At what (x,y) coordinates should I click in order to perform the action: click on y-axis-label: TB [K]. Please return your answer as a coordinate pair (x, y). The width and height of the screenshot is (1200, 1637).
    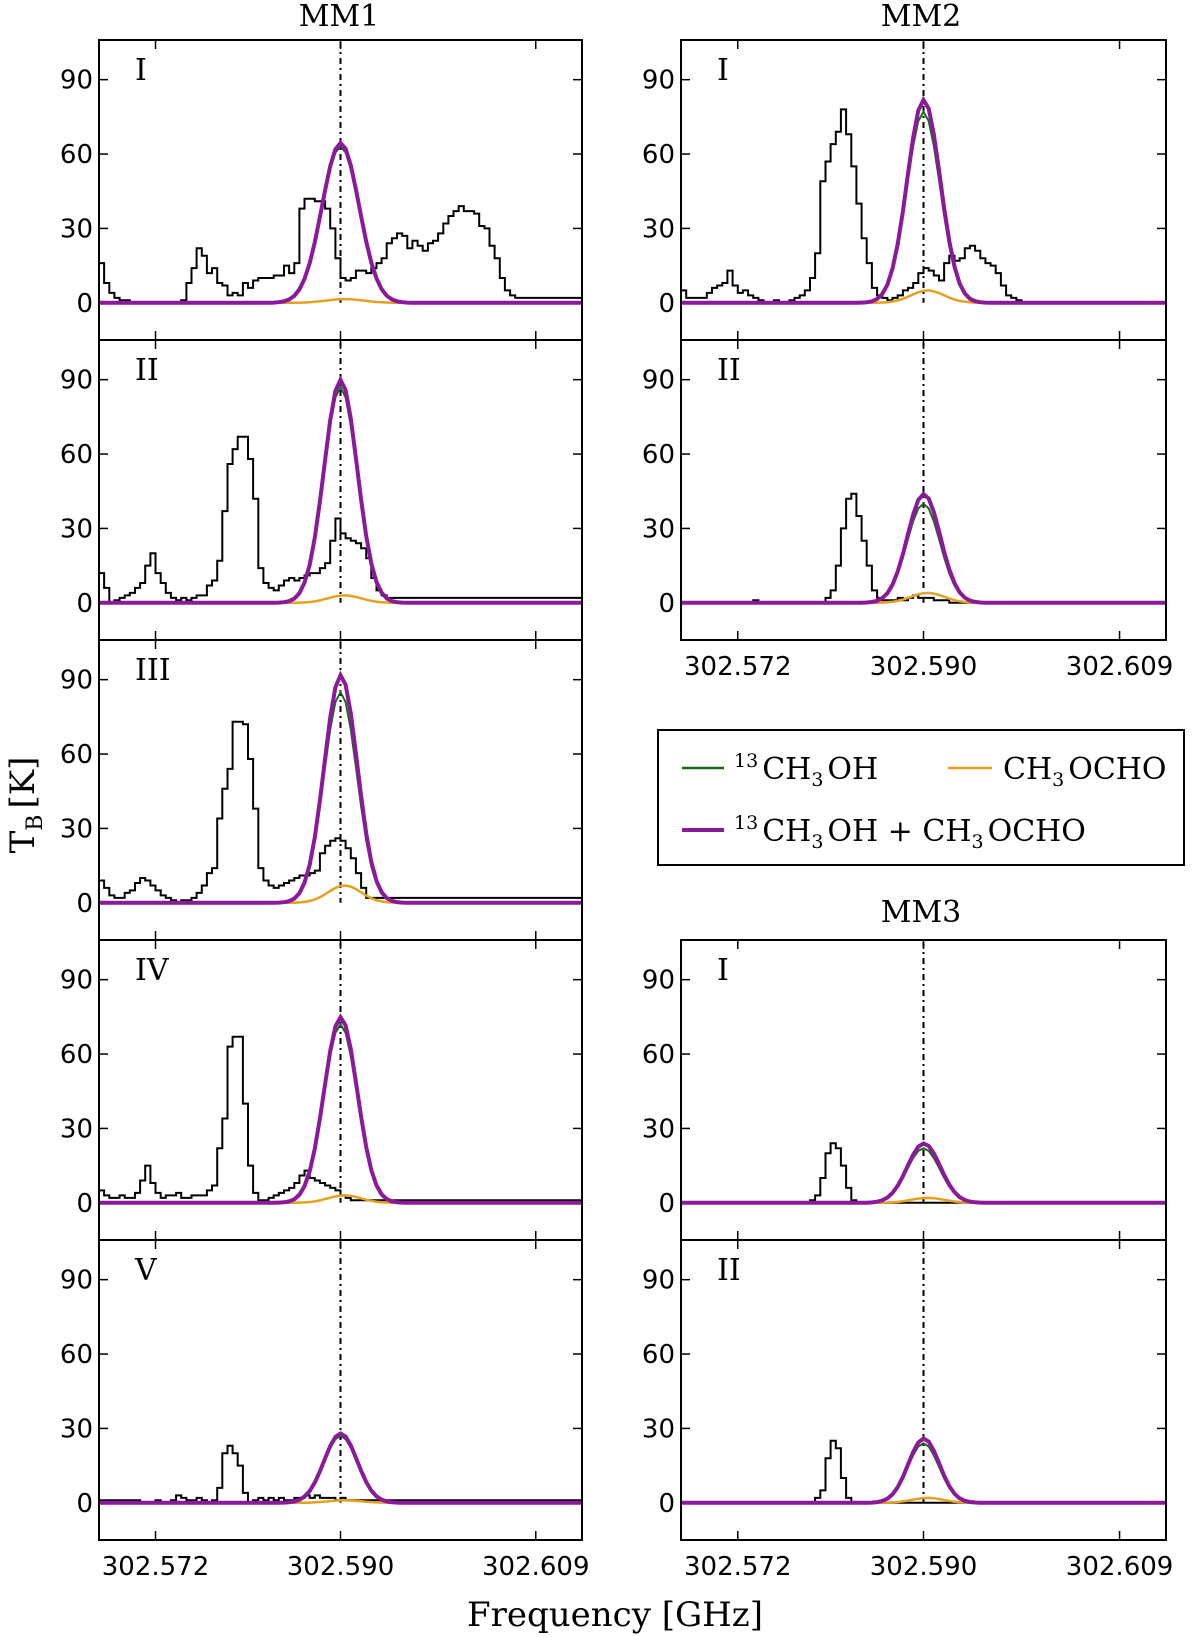
    Looking at the image, I should click on (25, 805).